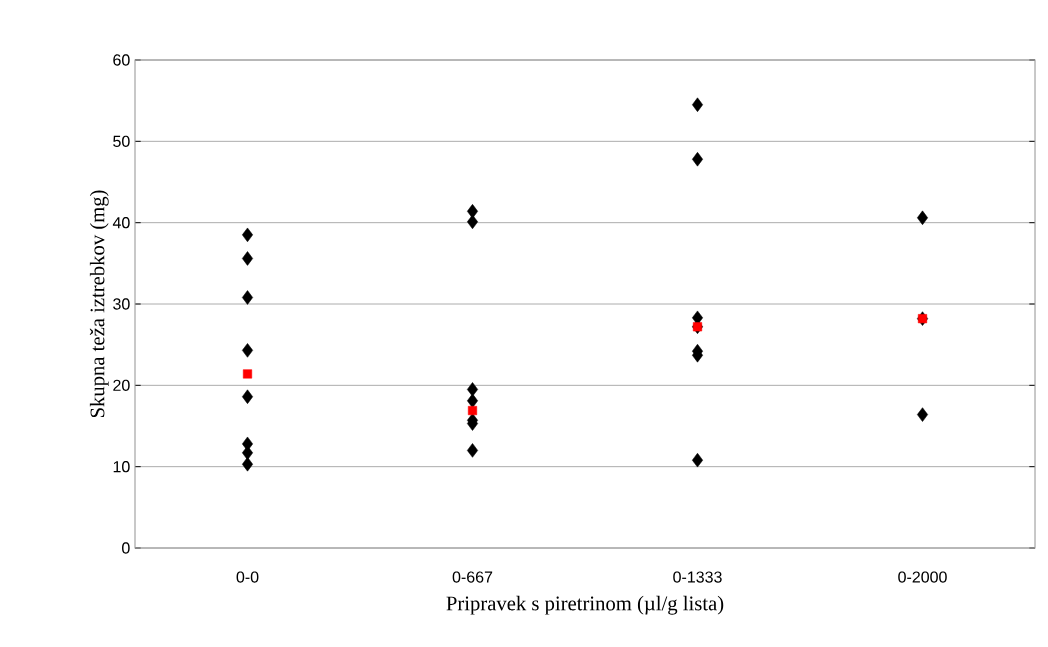 The image size is (1048, 647). What do you see at coordinates (121, 385) in the screenshot?
I see `y-tick-label: 20` at bounding box center [121, 385].